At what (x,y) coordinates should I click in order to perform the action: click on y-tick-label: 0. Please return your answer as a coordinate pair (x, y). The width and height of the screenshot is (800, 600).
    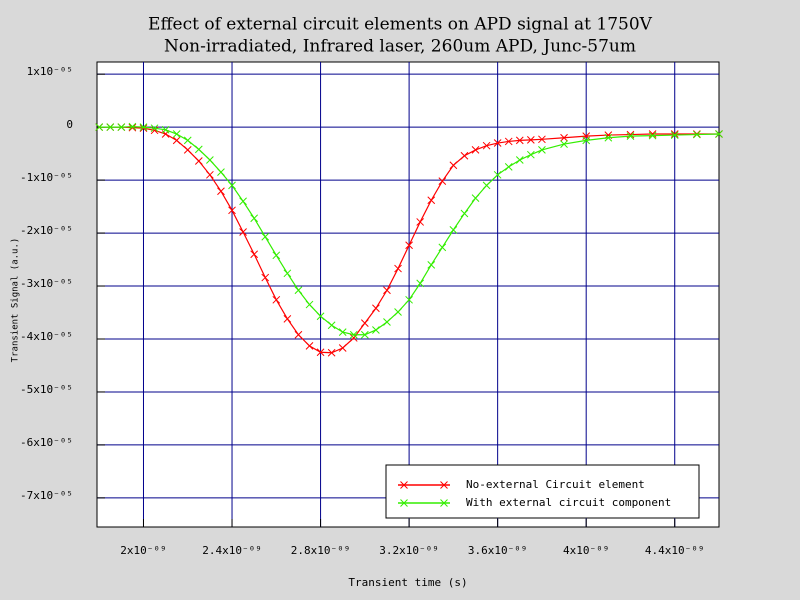
    Looking at the image, I should click on (69, 124).